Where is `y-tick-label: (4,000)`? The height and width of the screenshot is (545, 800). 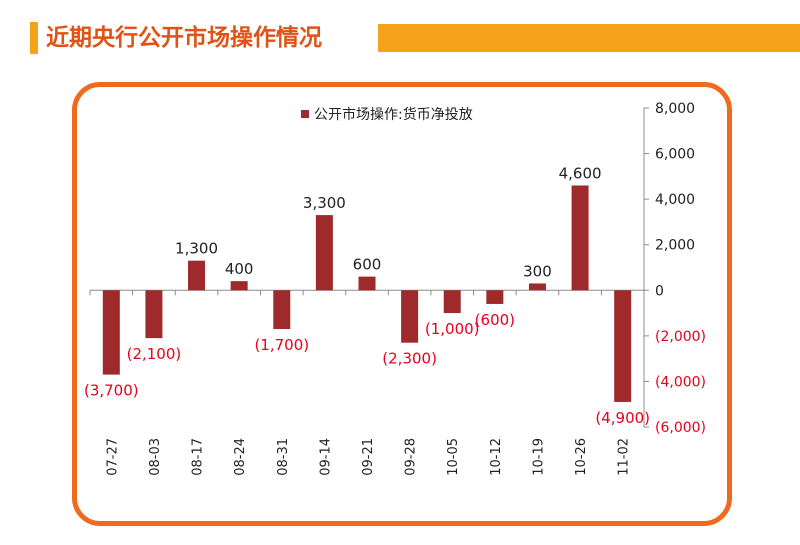 y-tick-label: (4,000) is located at coordinates (680, 382).